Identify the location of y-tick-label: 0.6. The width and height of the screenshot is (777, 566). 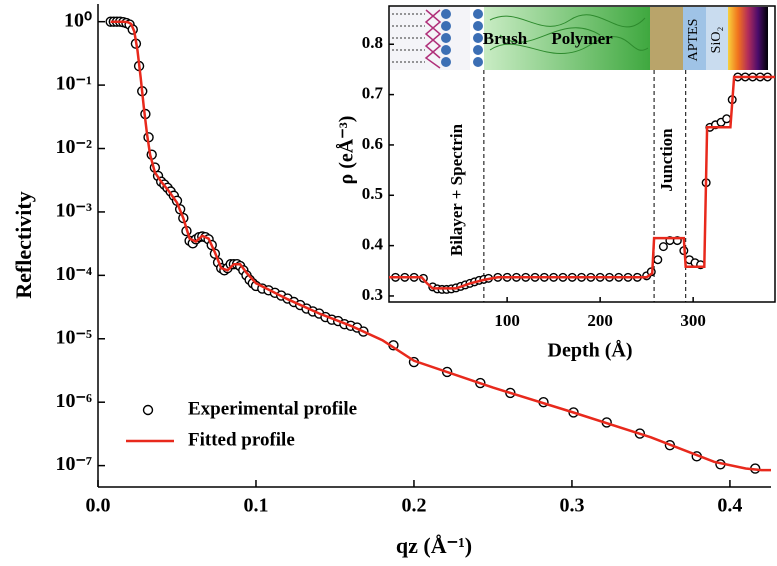
(372, 143).